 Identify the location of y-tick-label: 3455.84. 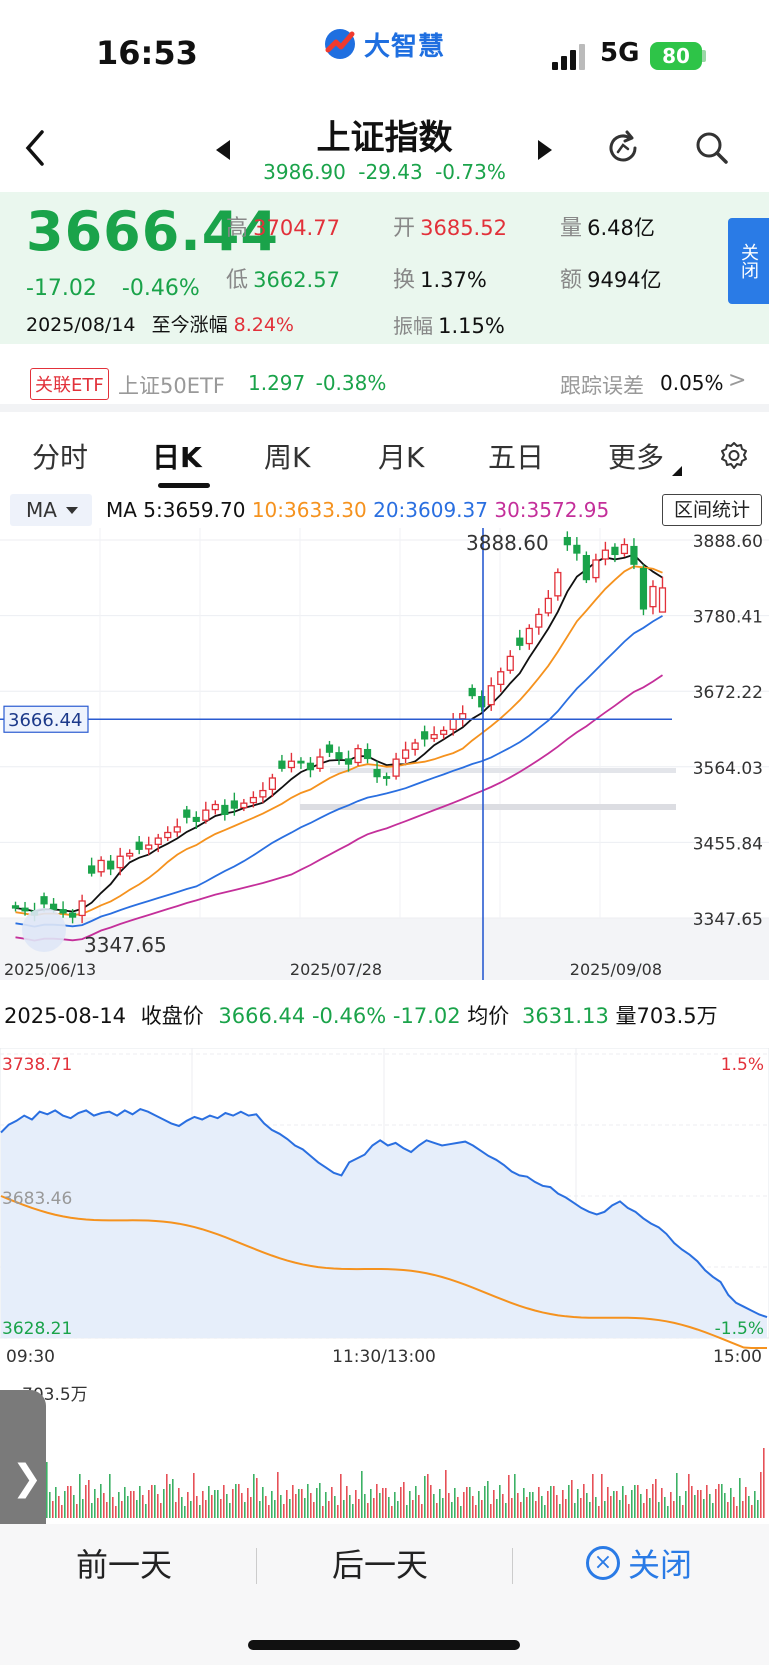
(728, 844).